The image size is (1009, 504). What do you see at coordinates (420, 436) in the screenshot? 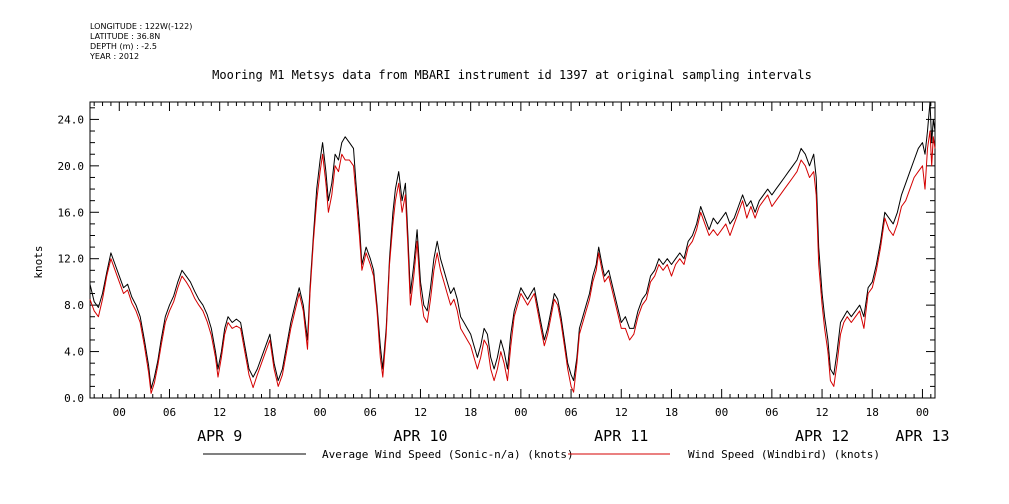
I see `day-label: APR 10` at bounding box center [420, 436].